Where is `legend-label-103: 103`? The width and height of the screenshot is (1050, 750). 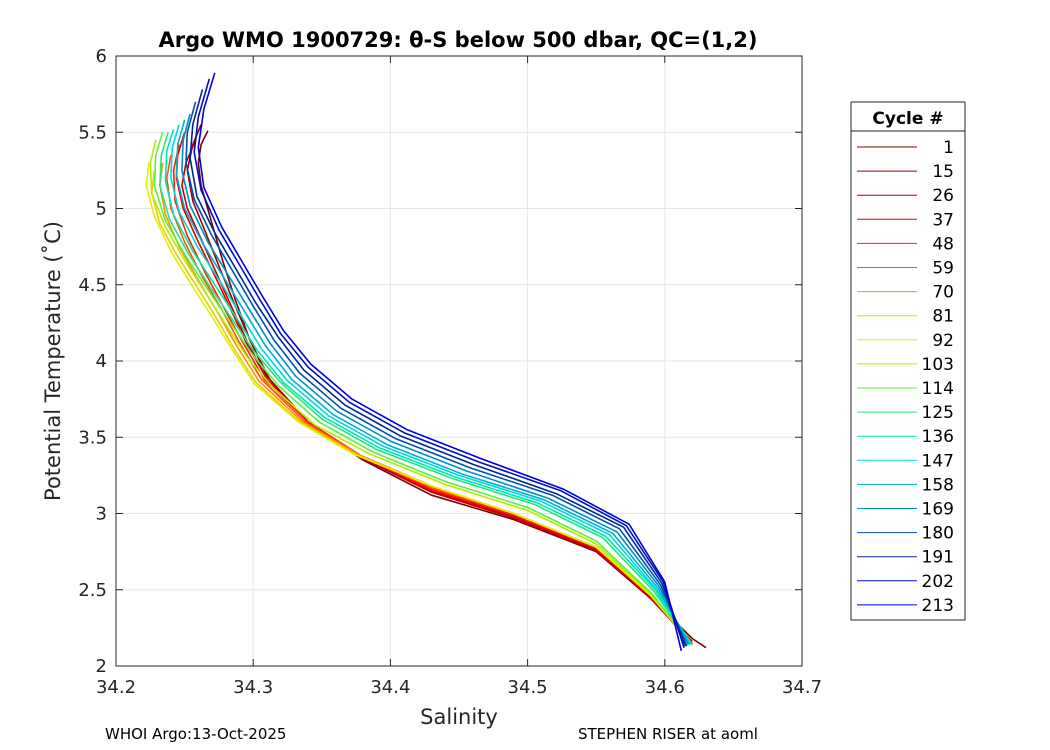 legend-label-103: 103 is located at coordinates (938, 365).